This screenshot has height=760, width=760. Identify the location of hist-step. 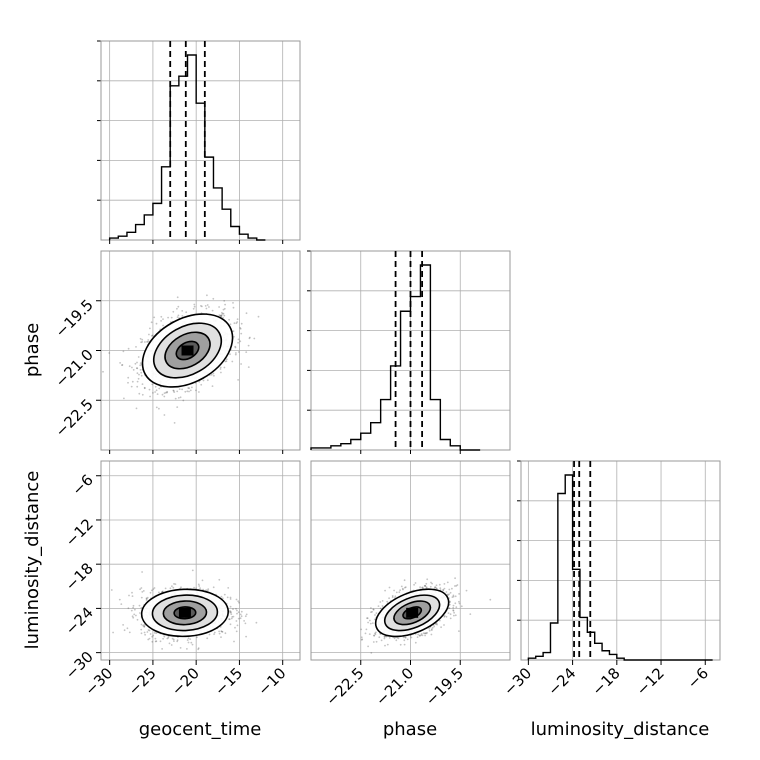
(620, 567).